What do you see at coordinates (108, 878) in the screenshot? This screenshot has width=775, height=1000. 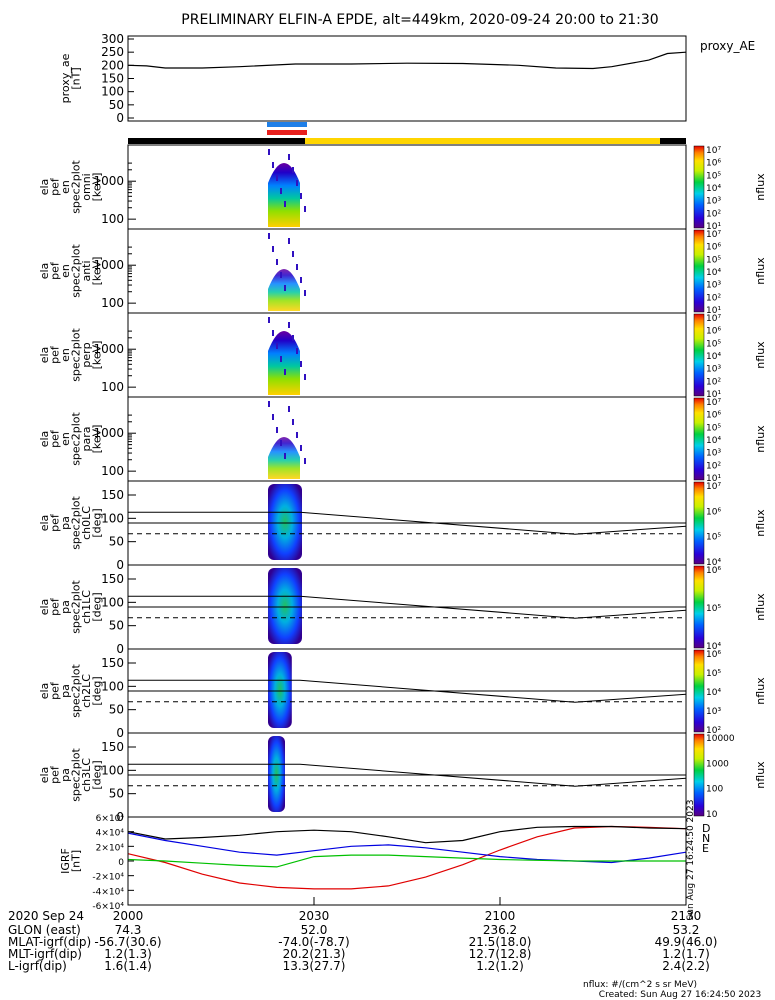 I see `ytick-label: -2×10⁴` at bounding box center [108, 878].